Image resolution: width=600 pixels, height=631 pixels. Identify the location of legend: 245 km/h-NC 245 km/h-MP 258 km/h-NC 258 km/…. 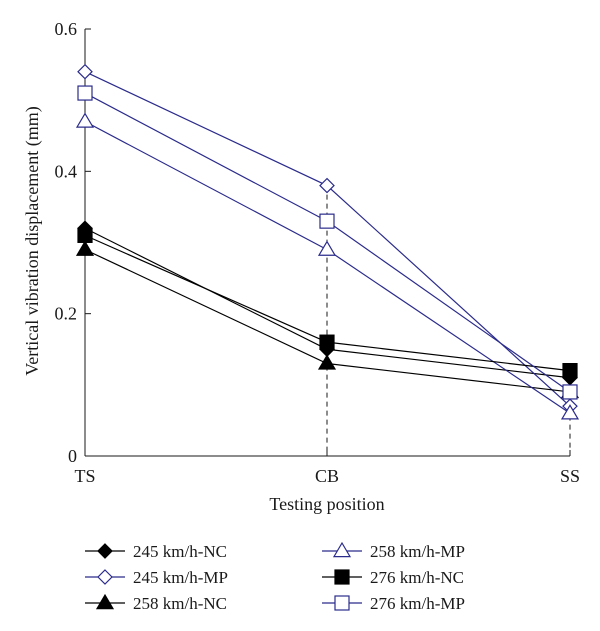
(275, 577).